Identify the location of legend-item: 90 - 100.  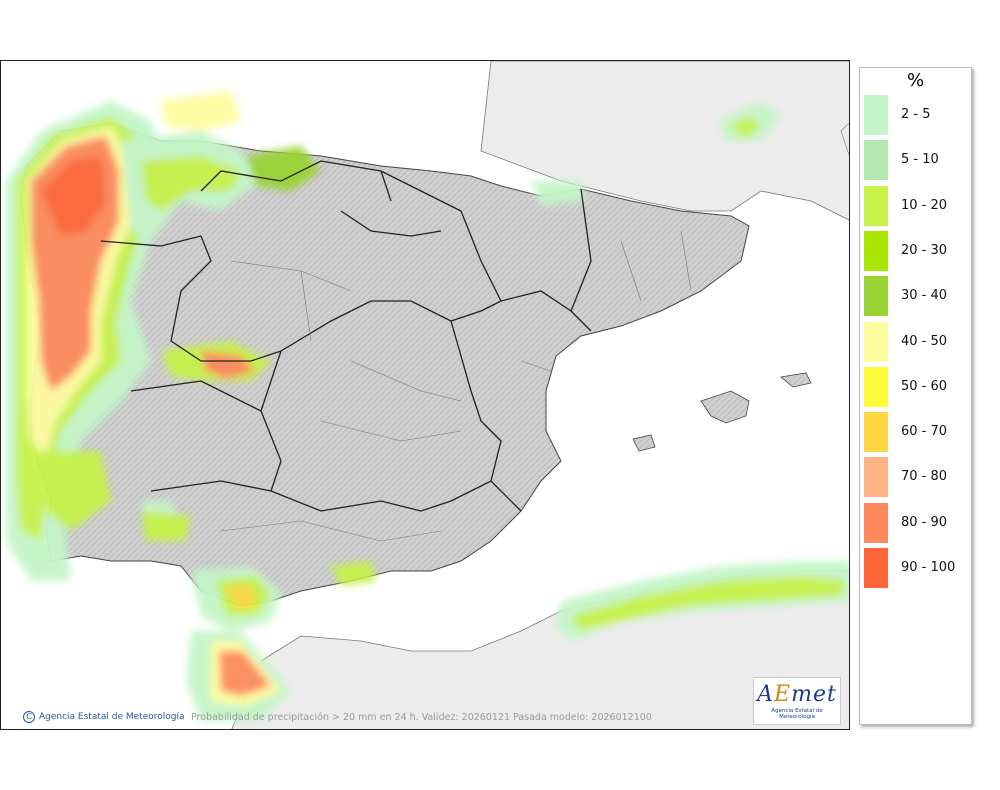
(917, 568).